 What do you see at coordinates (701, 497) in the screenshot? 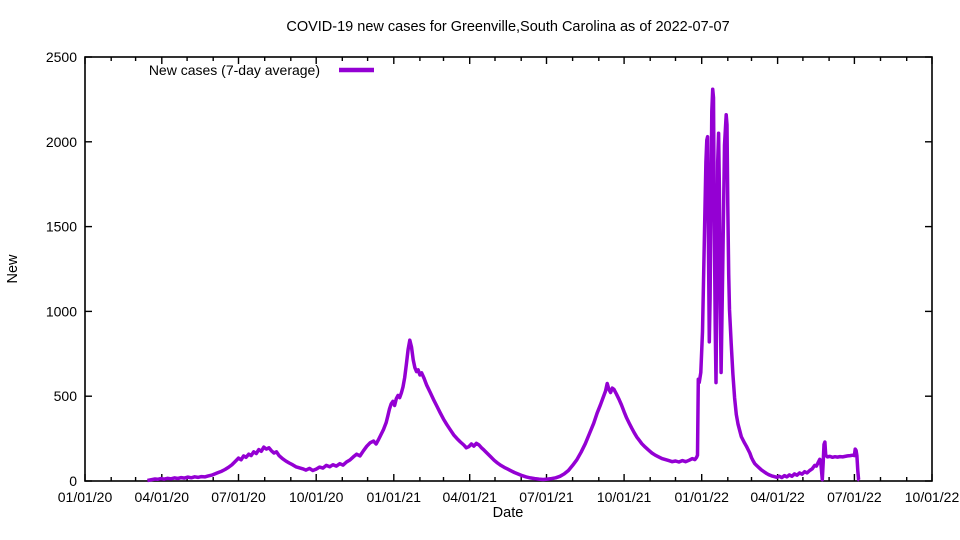
I see `x-tick-label: 01/01/22` at bounding box center [701, 497].